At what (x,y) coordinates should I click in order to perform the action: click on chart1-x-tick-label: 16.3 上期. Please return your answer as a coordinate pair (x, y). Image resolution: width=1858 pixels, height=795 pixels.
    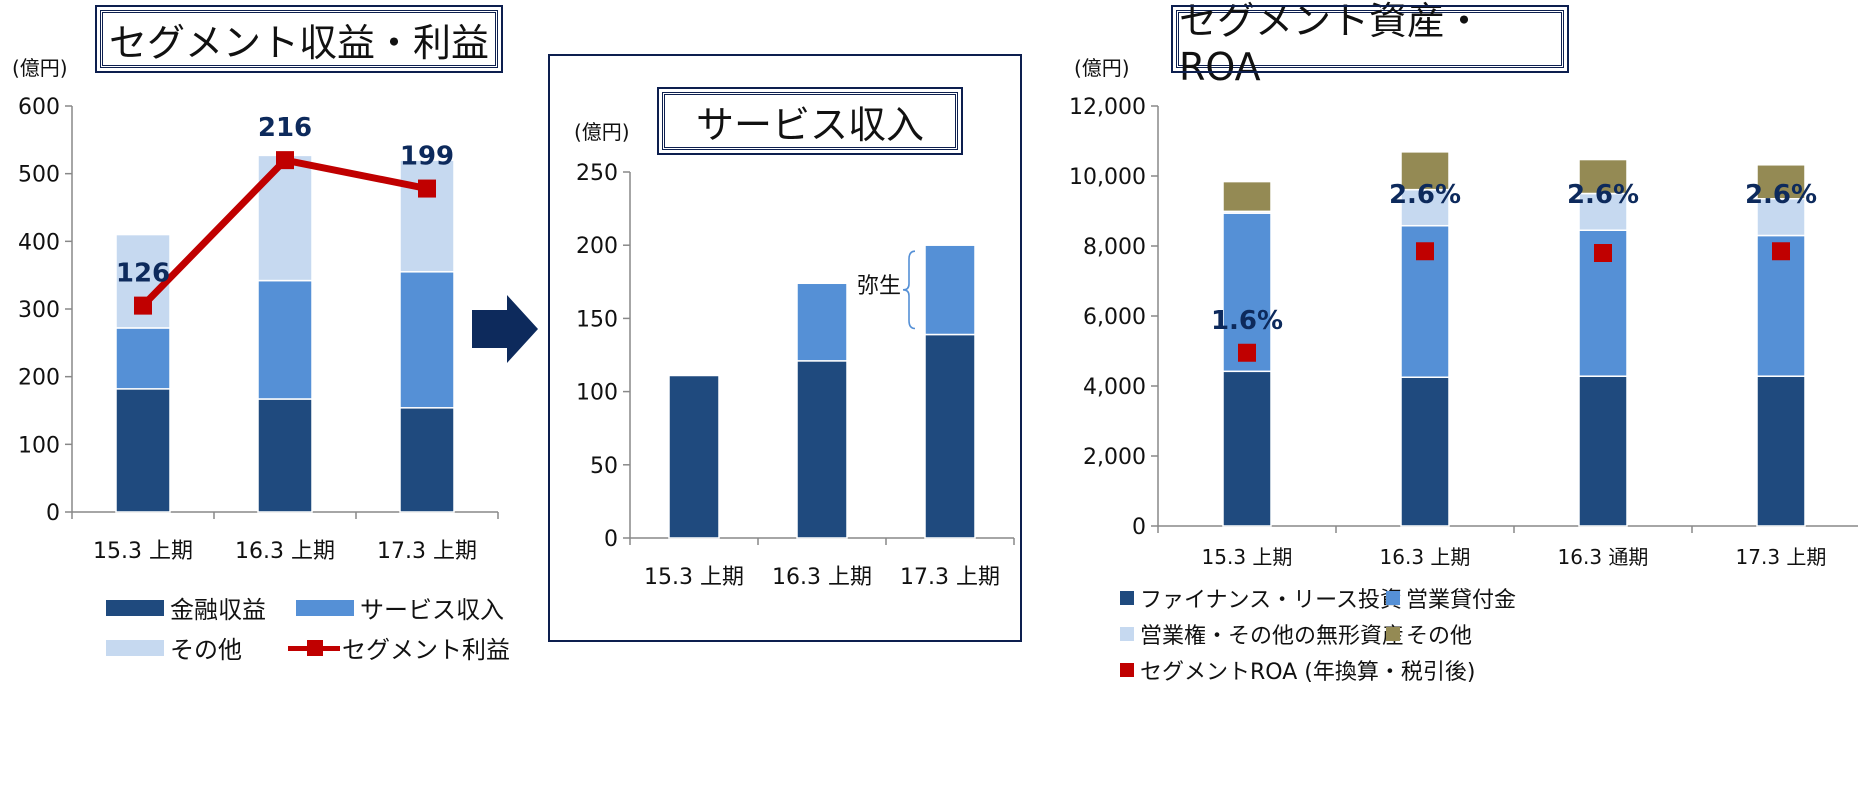
    Looking at the image, I should click on (285, 551).